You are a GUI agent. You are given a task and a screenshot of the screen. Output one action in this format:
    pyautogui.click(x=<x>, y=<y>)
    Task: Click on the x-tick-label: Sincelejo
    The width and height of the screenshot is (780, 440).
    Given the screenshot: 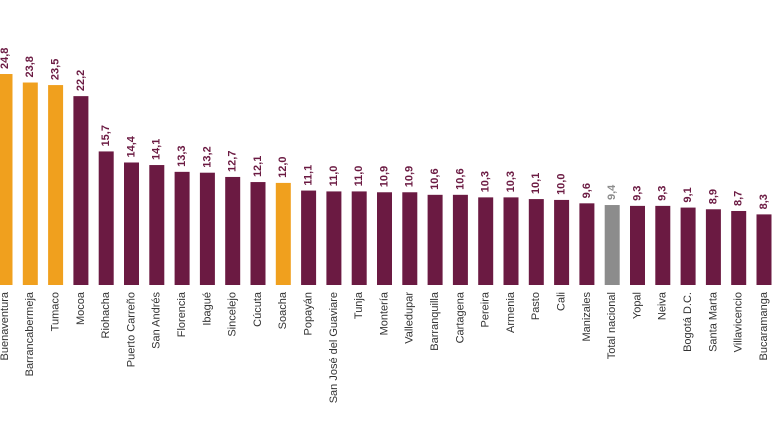 What is the action you would take?
    pyautogui.click(x=233, y=314)
    